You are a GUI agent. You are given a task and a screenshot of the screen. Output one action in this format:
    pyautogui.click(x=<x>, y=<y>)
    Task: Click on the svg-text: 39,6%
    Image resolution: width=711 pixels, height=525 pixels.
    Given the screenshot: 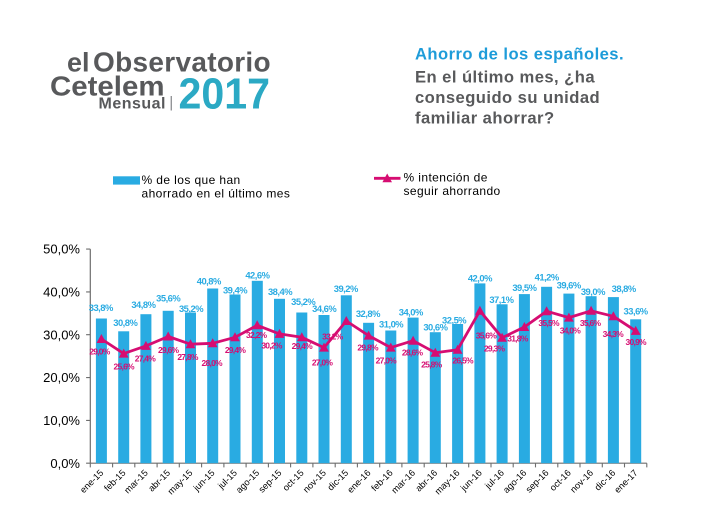 What is the action you would take?
    pyautogui.click(x=569, y=285)
    